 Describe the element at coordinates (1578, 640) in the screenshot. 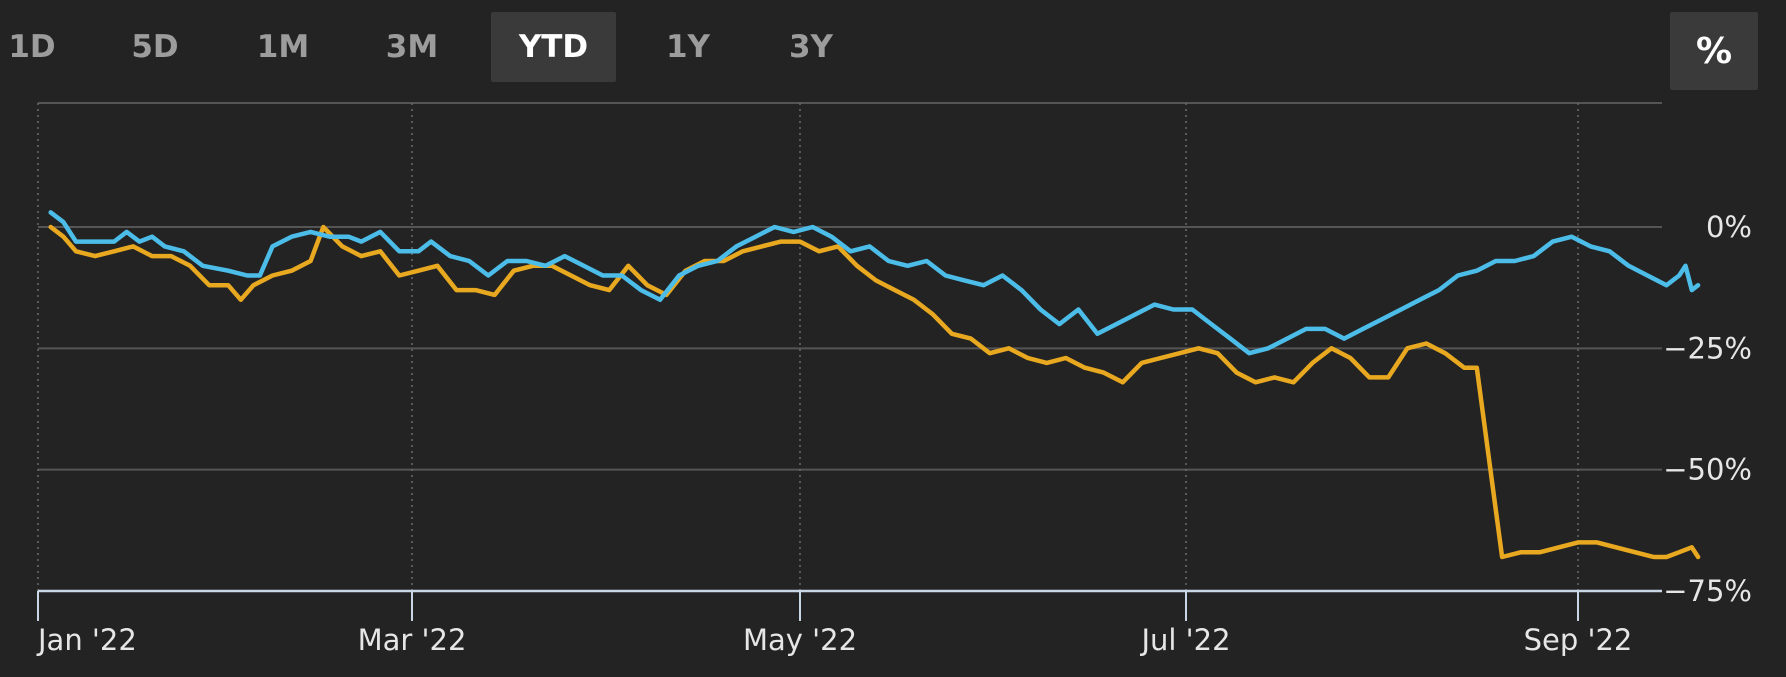

I see `x-tick-label: Sep '22` at that location.